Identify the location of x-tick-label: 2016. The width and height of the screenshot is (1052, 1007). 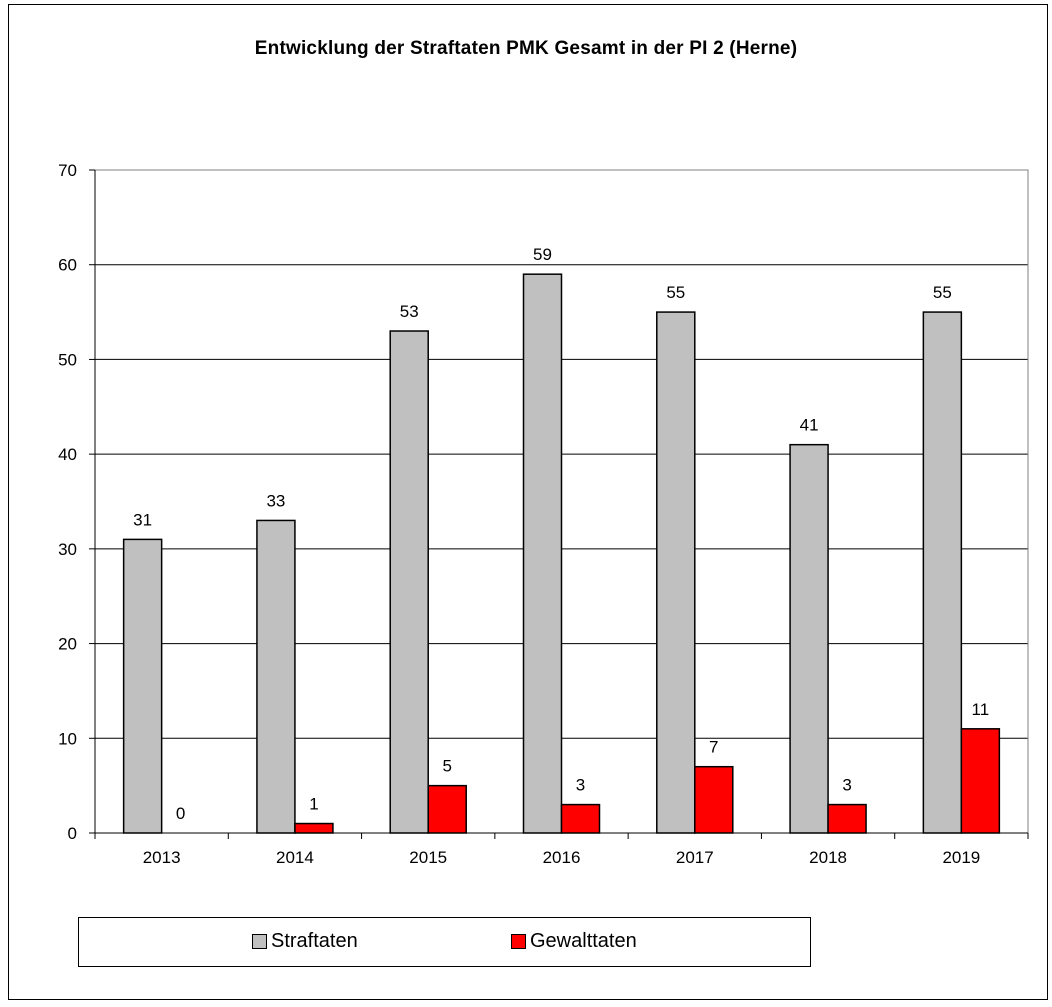
(562, 857).